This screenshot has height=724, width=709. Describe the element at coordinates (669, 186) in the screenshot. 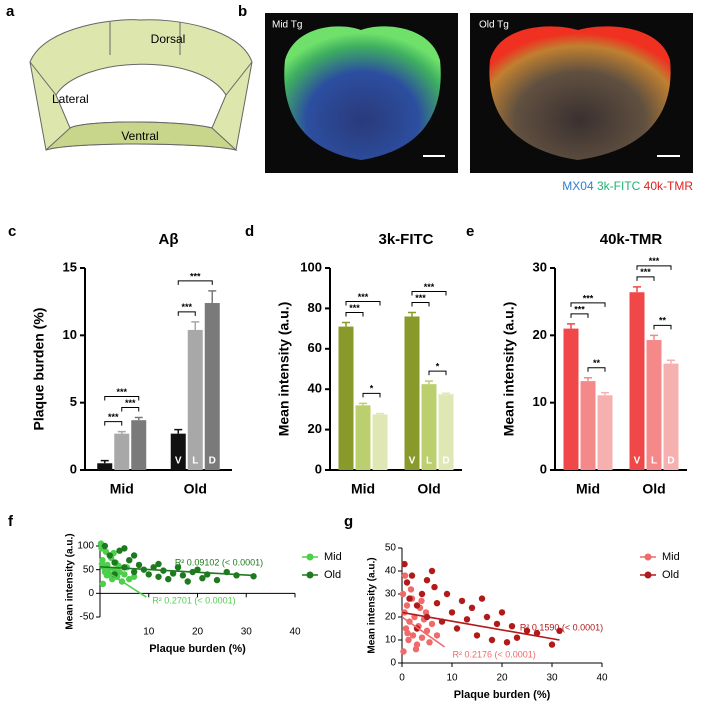

I see `channel-name: 40k-TMR` at that location.